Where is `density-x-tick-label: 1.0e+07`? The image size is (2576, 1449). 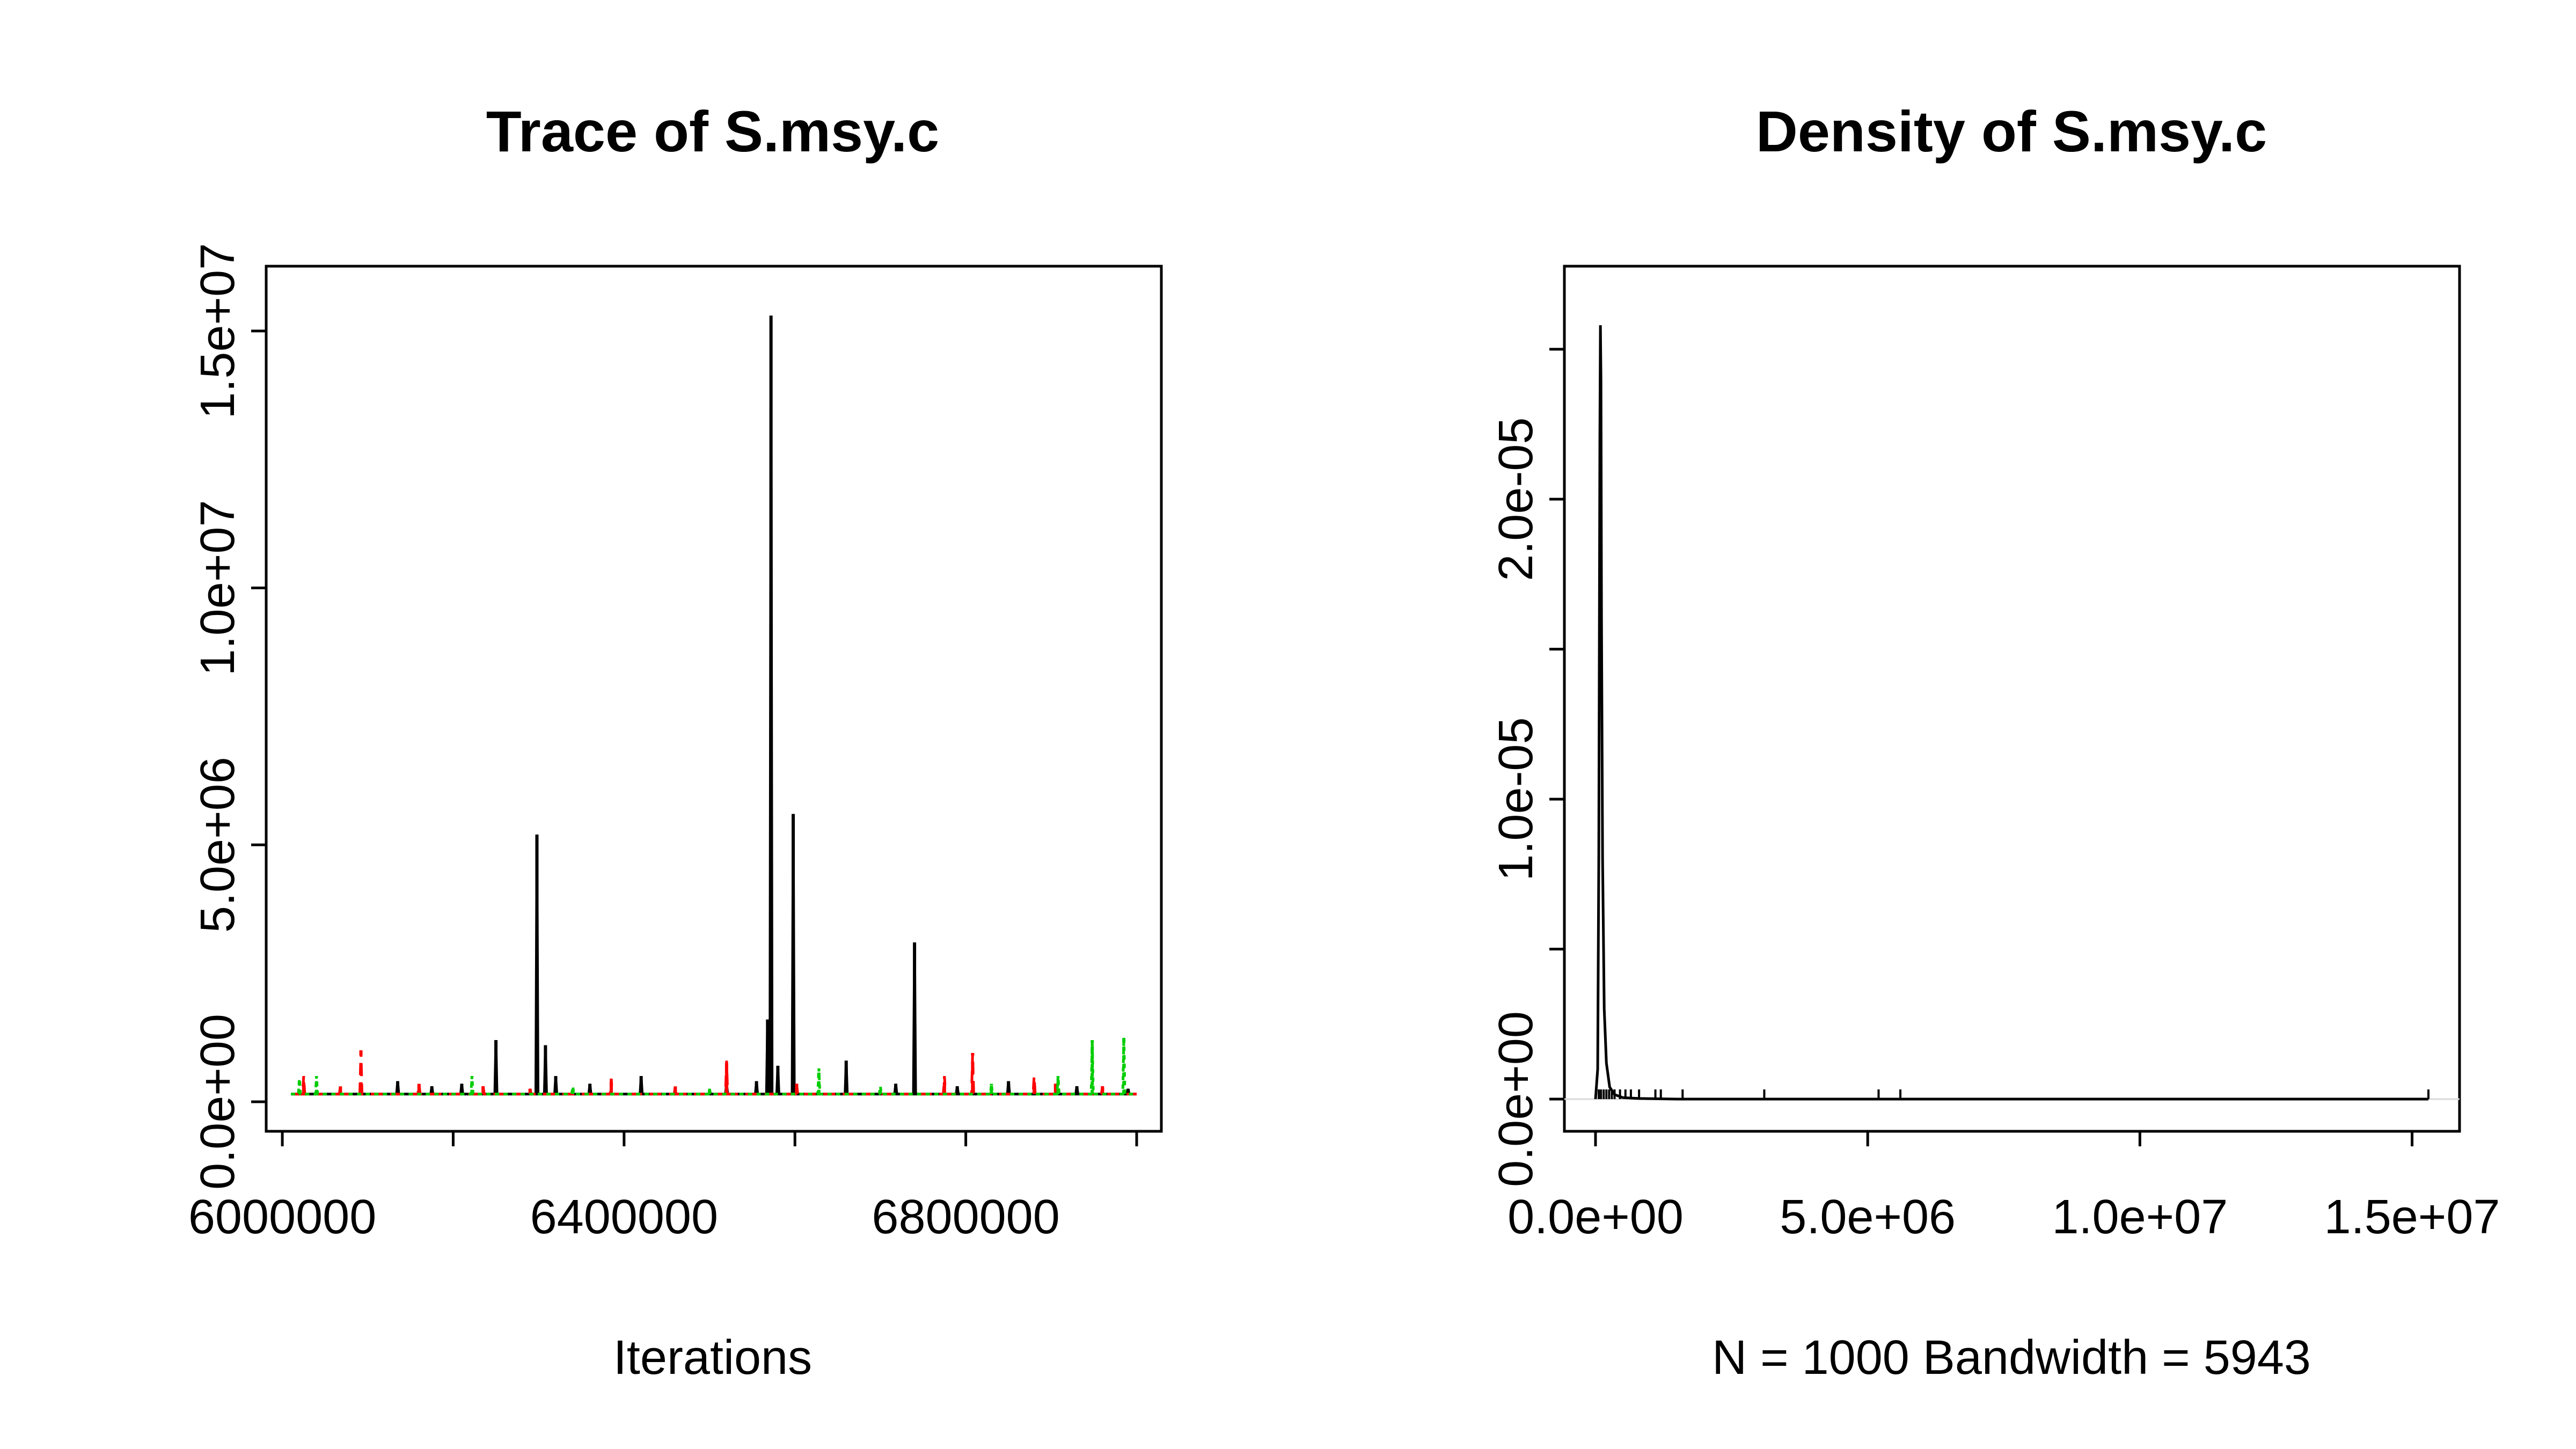 density-x-tick-label: 1.0e+07 is located at coordinates (2140, 1217).